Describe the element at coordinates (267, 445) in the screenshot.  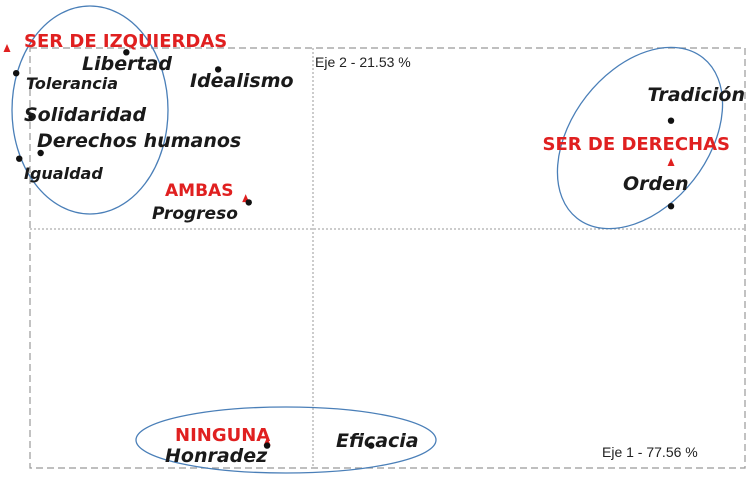
I see `marker-honradez` at that location.